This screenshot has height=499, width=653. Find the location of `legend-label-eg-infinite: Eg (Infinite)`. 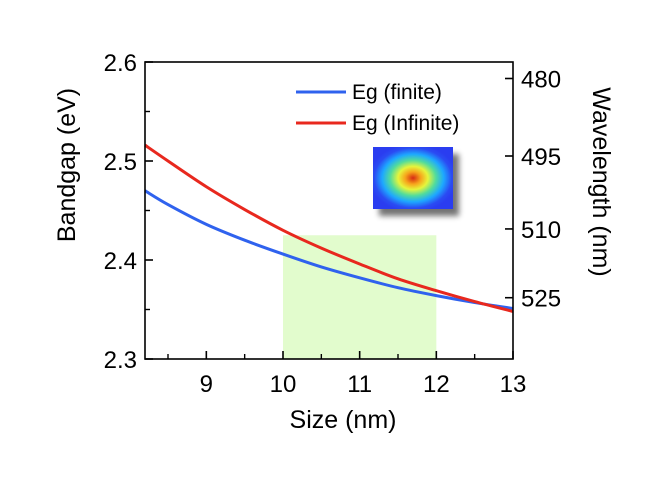

legend-label-eg-infinite: Eg (Infinite) is located at coordinates (405, 123).